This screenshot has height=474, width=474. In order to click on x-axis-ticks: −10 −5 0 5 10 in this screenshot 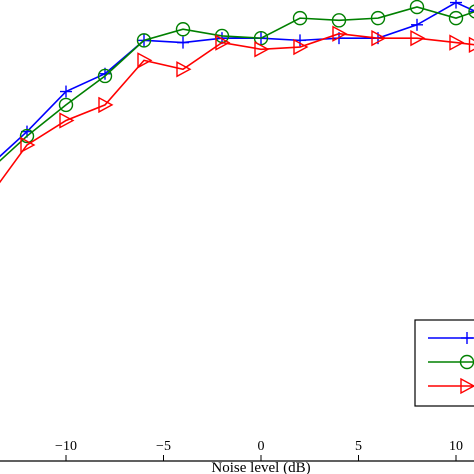, I will do `click(259, 450)`.